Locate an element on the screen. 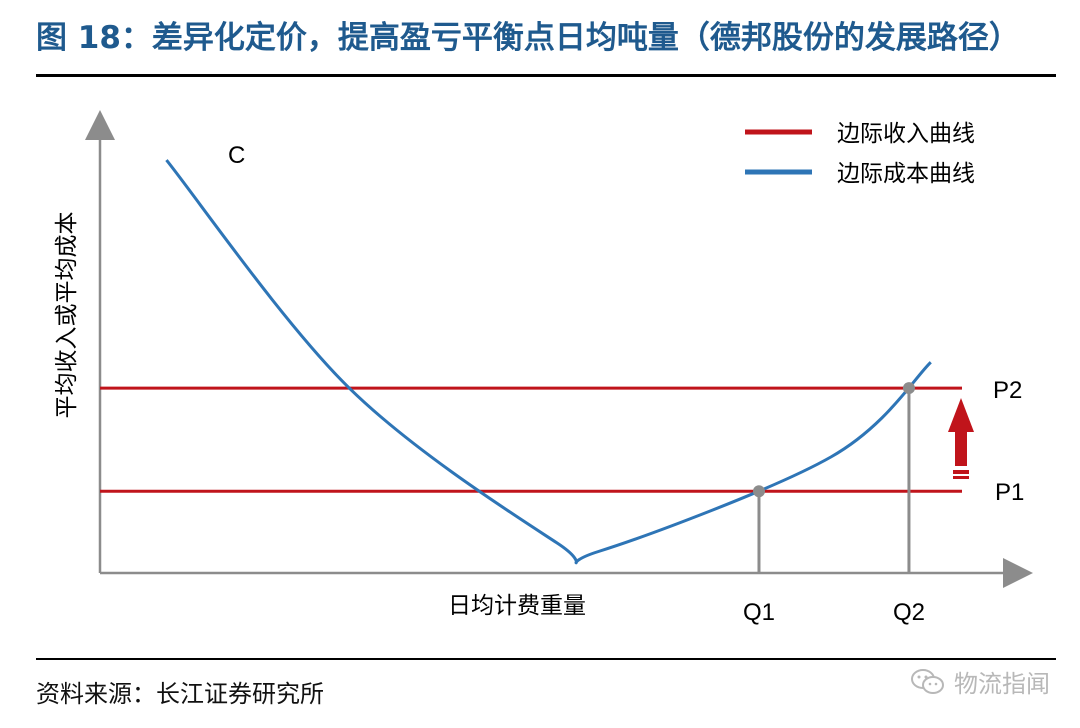 This screenshot has width=1080, height=728. x-axis-label: 日均计费重量 is located at coordinates (517, 606).